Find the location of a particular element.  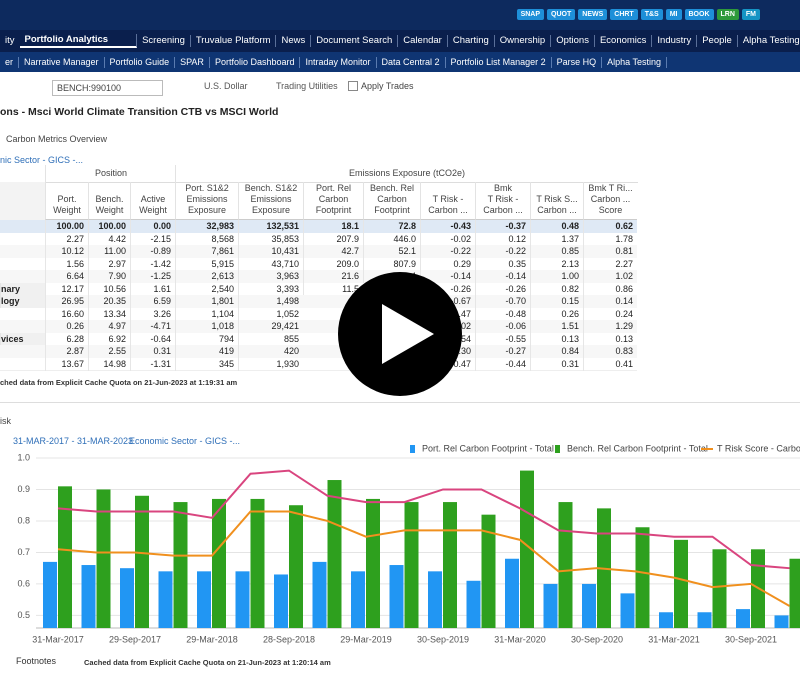

table-cell: 1.61 is located at coordinates (152, 289).